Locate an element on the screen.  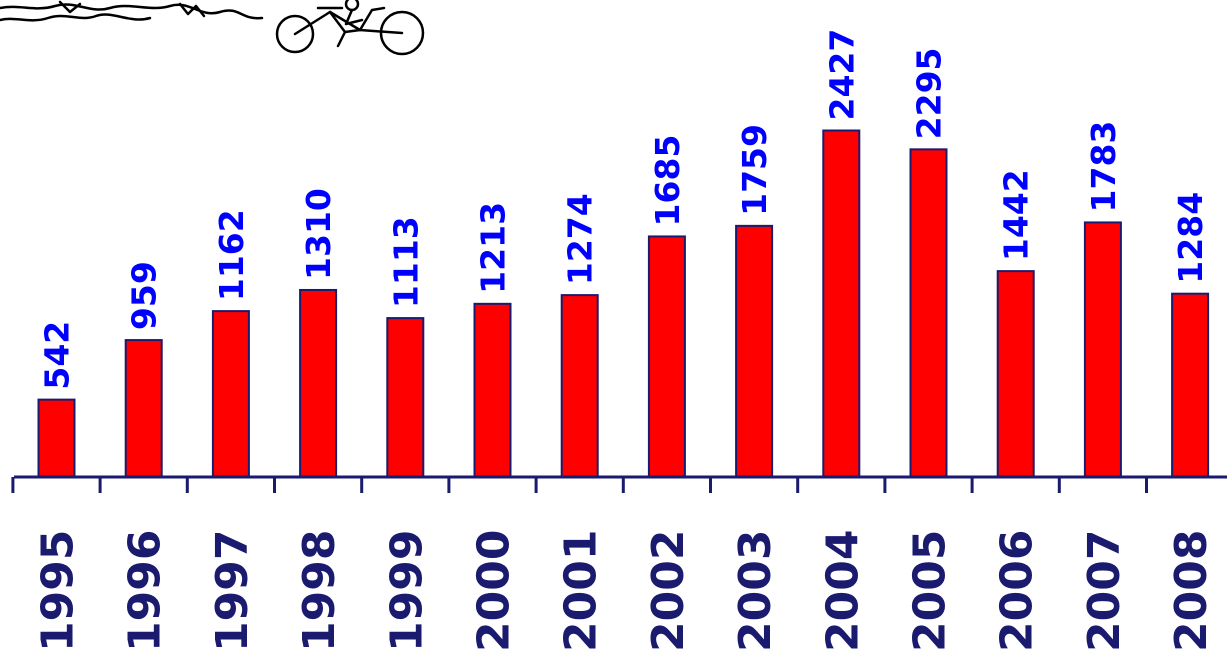
bar-2005 is located at coordinates (928, 313).